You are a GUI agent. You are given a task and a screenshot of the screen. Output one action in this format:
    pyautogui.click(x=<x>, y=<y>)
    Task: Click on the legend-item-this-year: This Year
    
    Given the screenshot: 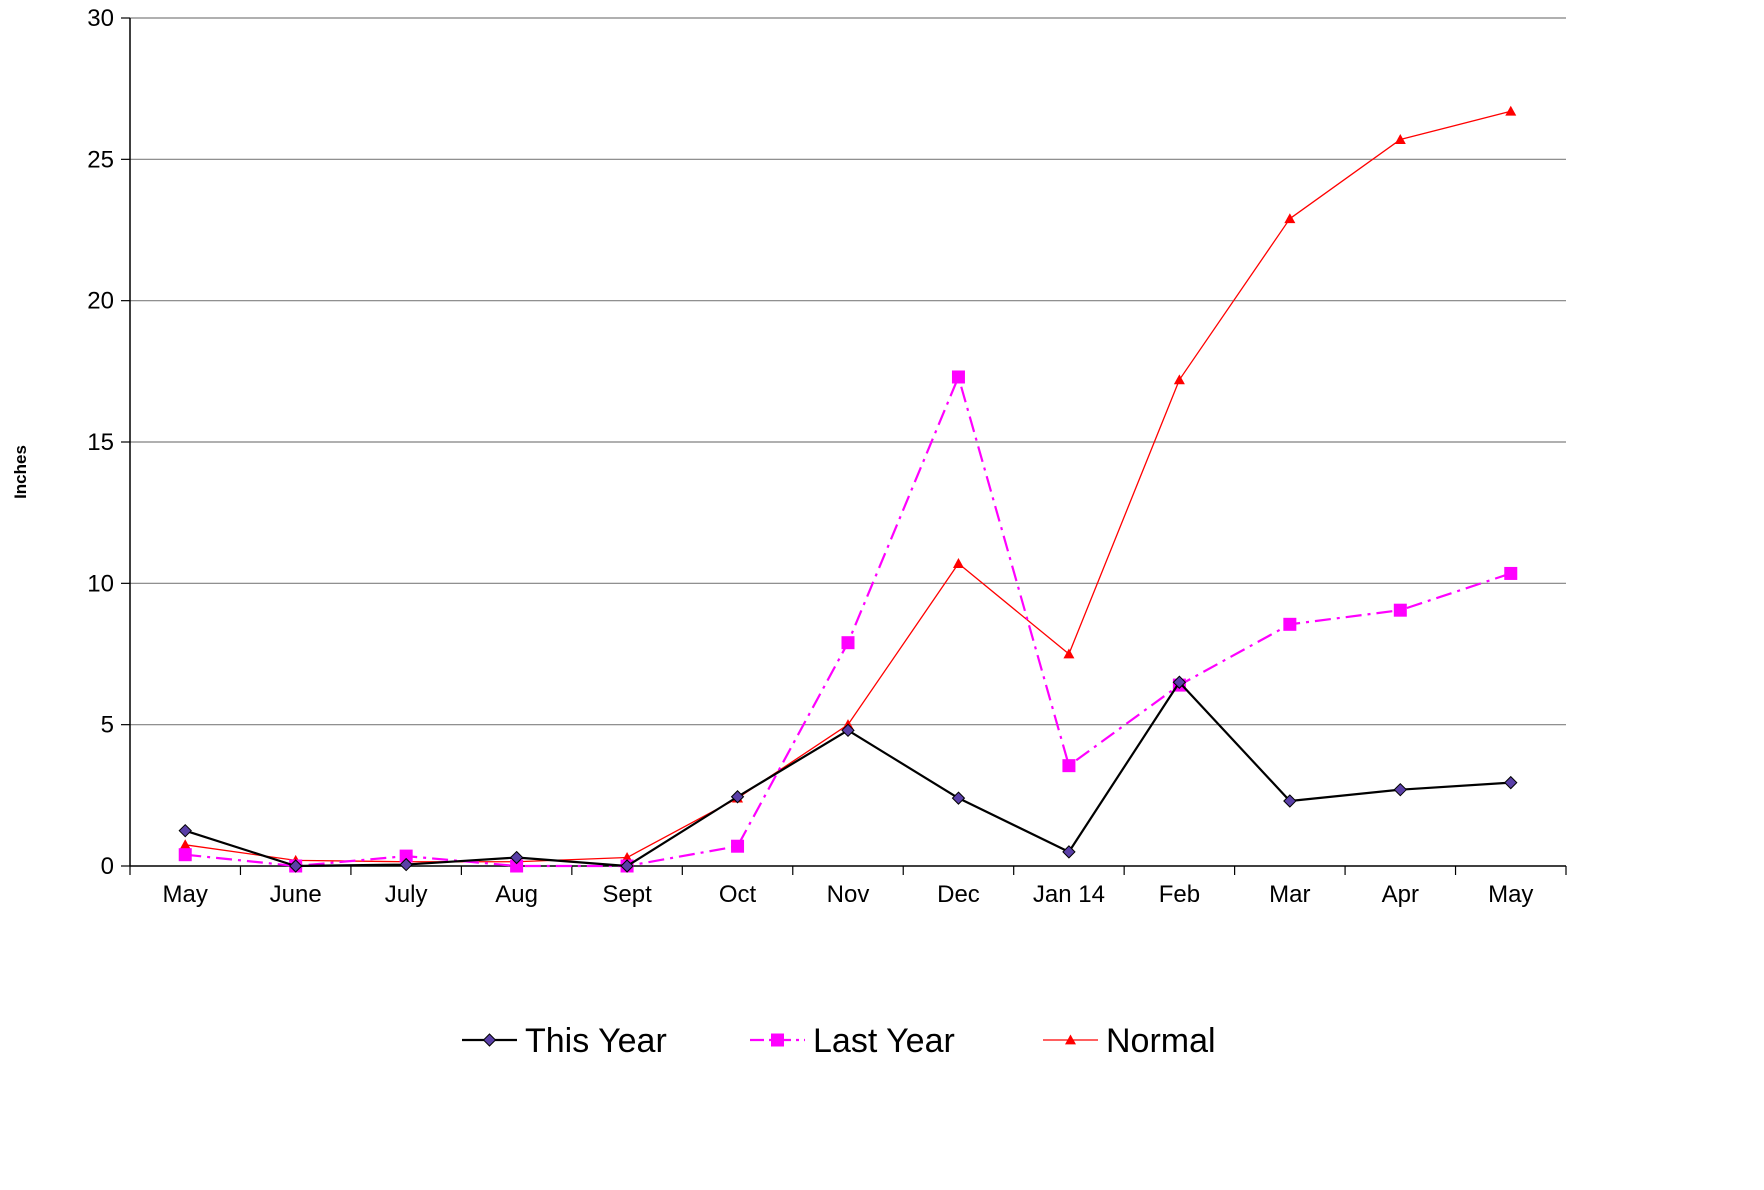 What is the action you would take?
    pyautogui.click(x=564, y=1041)
    